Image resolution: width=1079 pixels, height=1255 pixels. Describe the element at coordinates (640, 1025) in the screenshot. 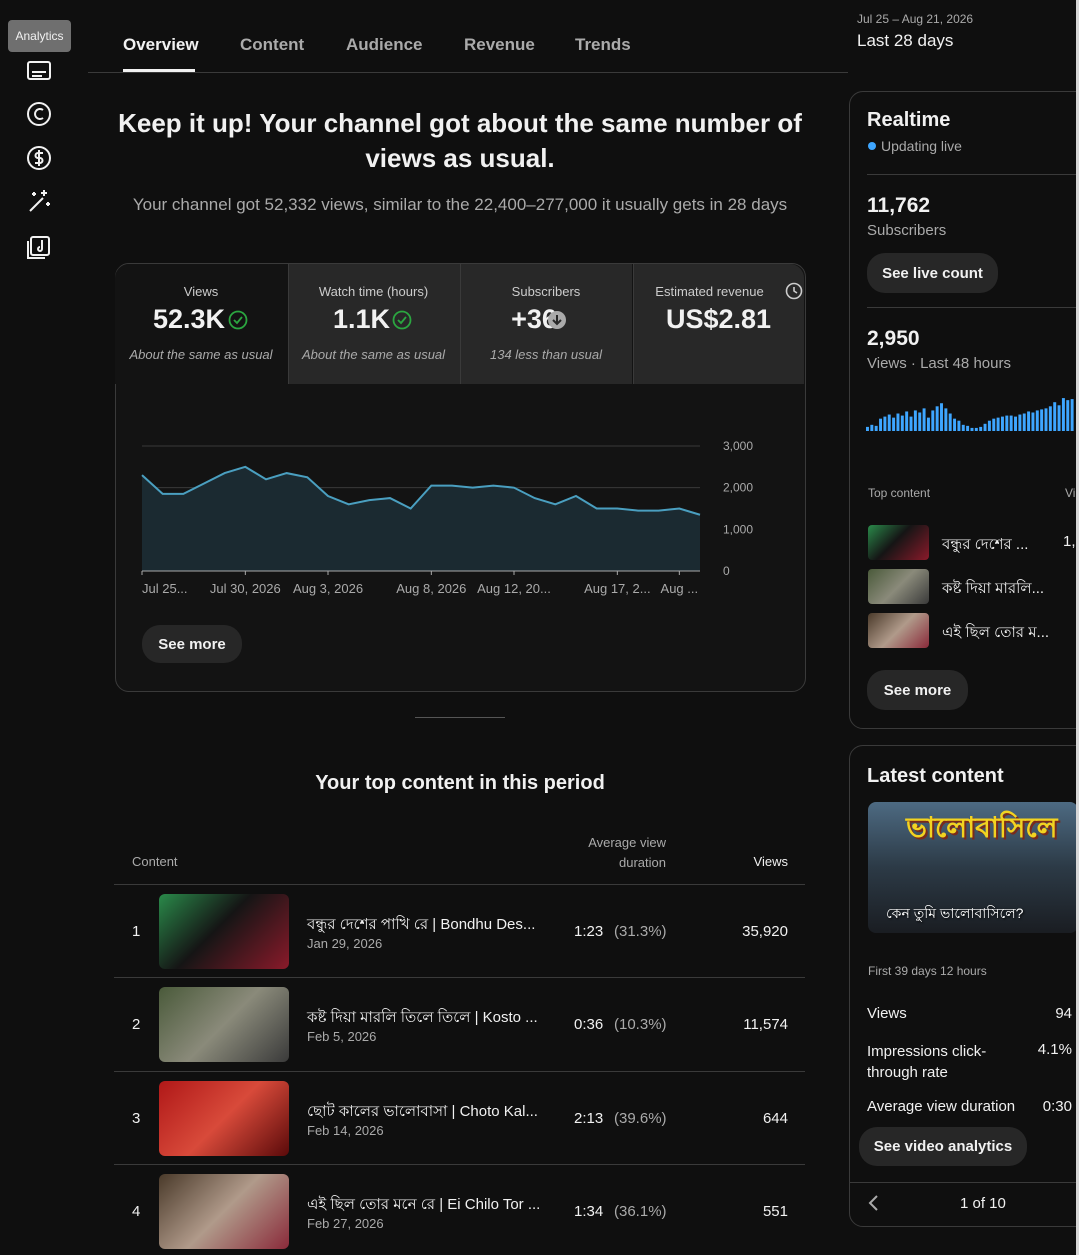

I see `duration-percent: (10.3%)` at that location.